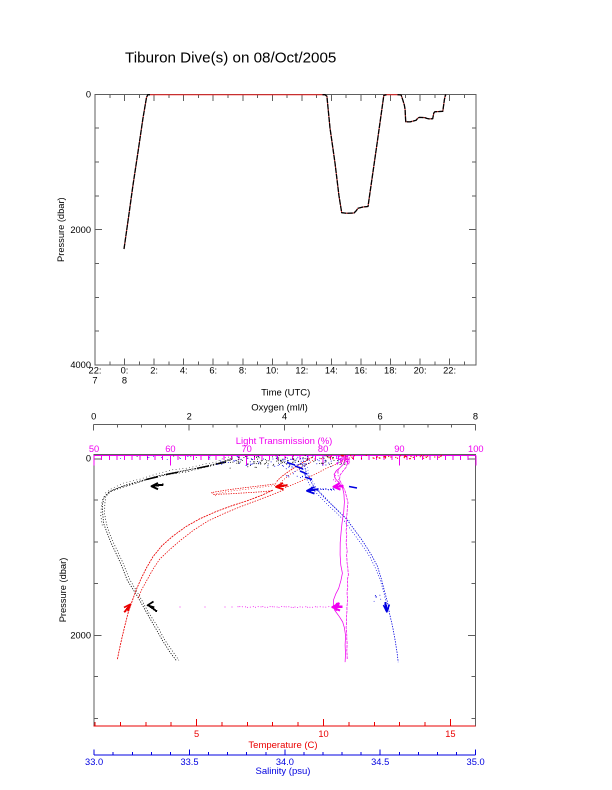  I want to click on svg-text: 10, so click(323, 734).